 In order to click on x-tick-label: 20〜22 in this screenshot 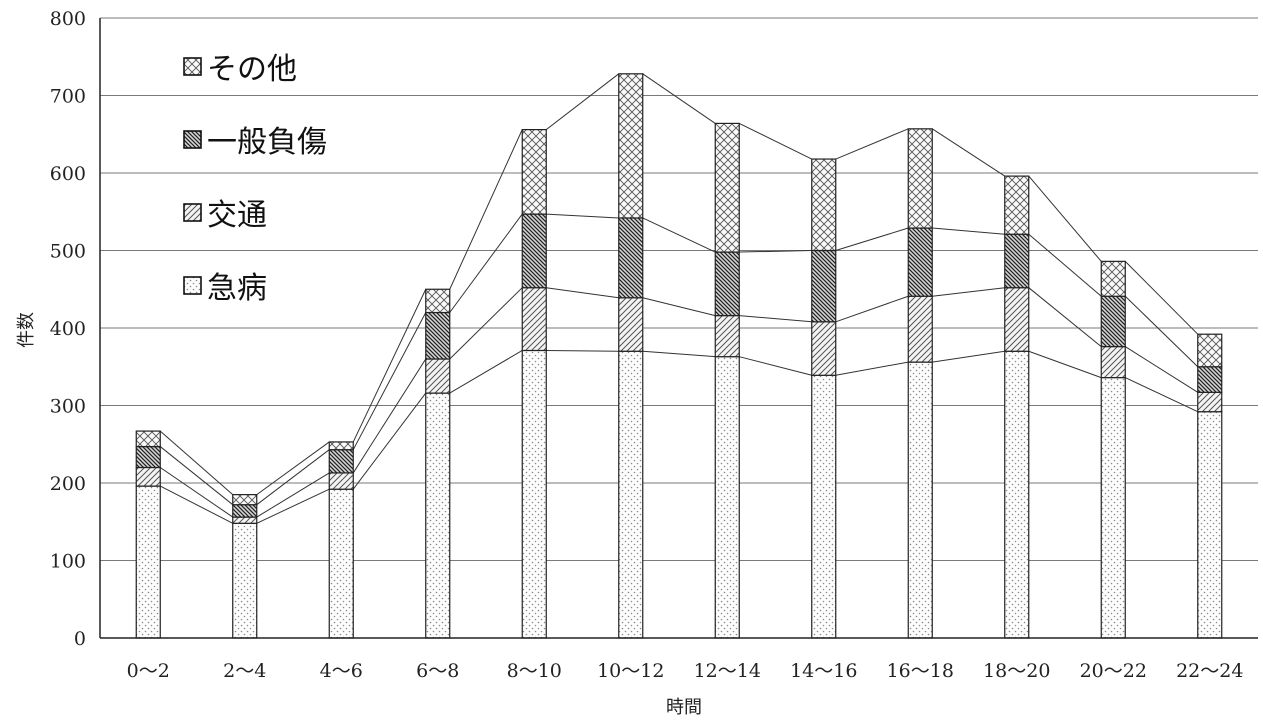, I will do `click(1113, 671)`.